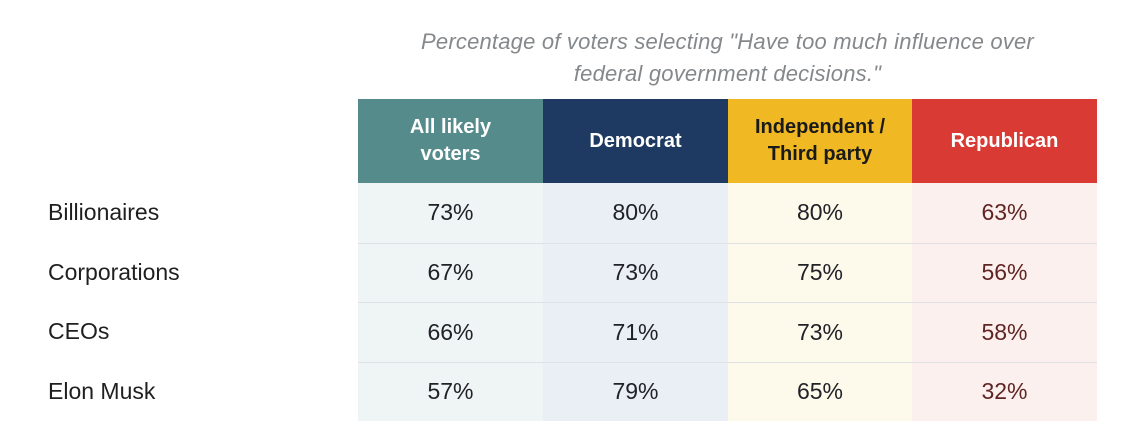  What do you see at coordinates (820, 141) in the screenshot?
I see `column-header-independent-third-party: Independent / Third party` at bounding box center [820, 141].